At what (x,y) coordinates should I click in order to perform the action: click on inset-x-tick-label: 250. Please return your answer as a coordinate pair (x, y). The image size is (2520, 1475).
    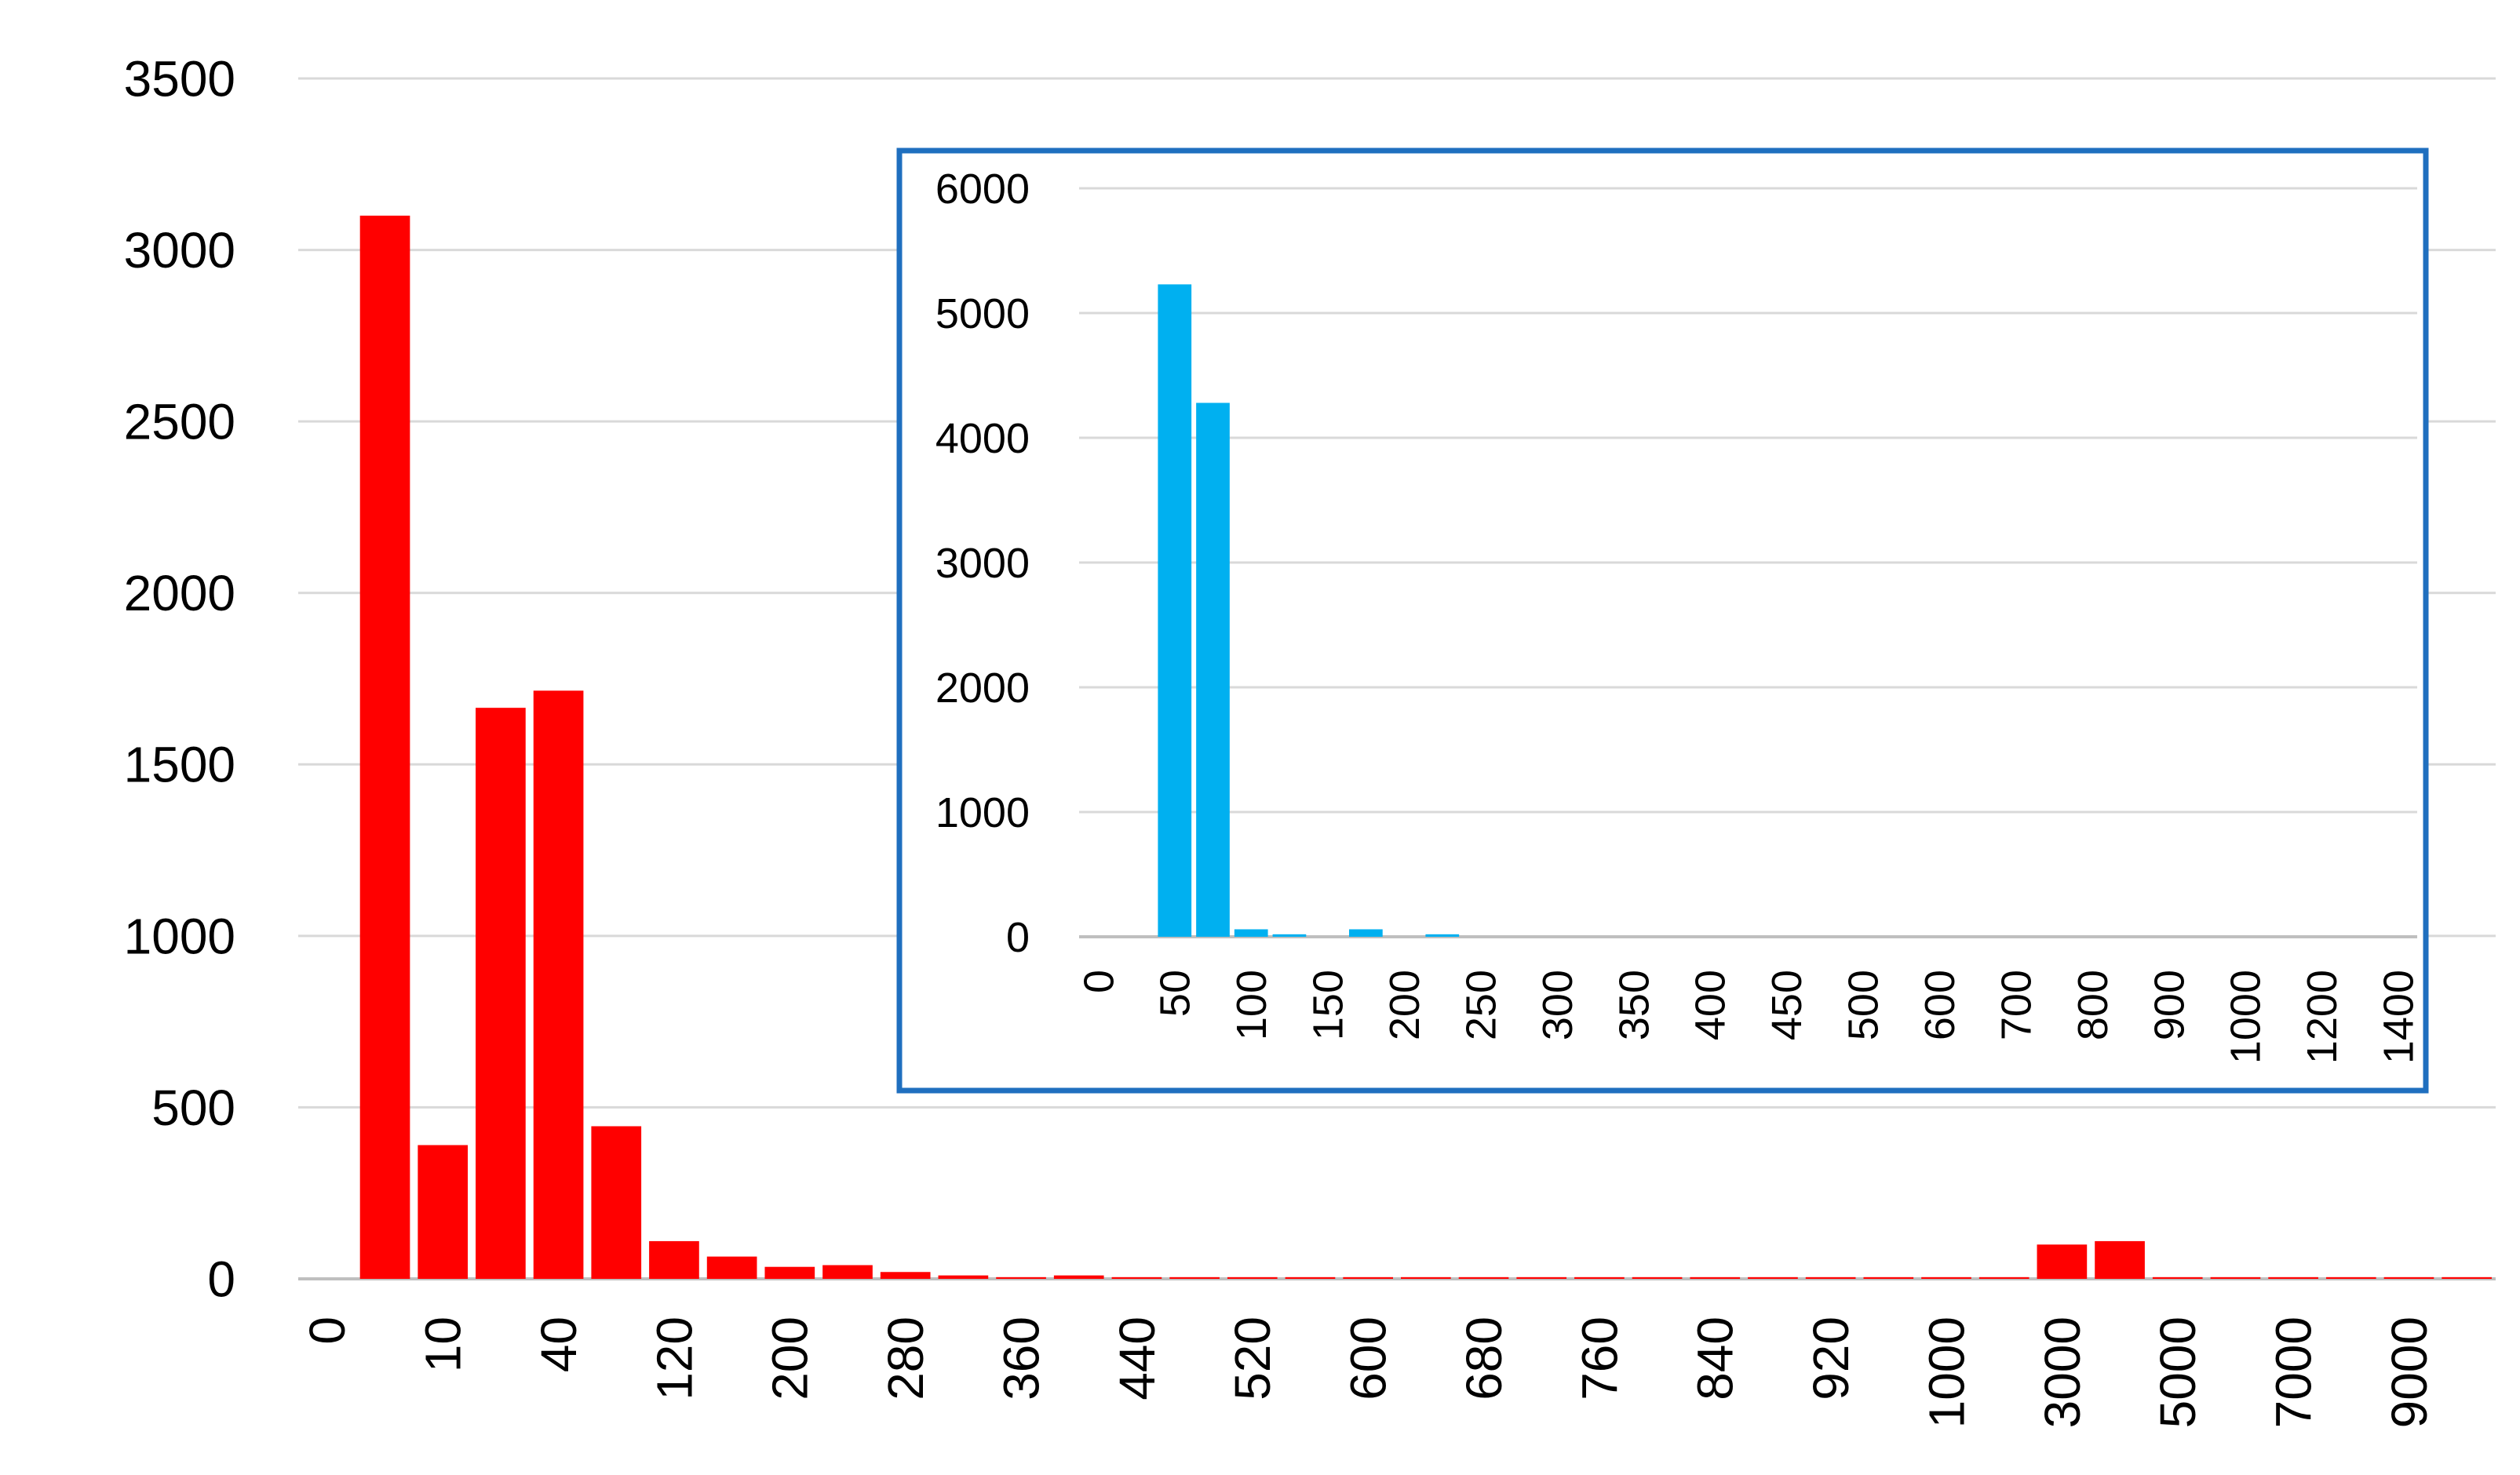
    Looking at the image, I should click on (1480, 1005).